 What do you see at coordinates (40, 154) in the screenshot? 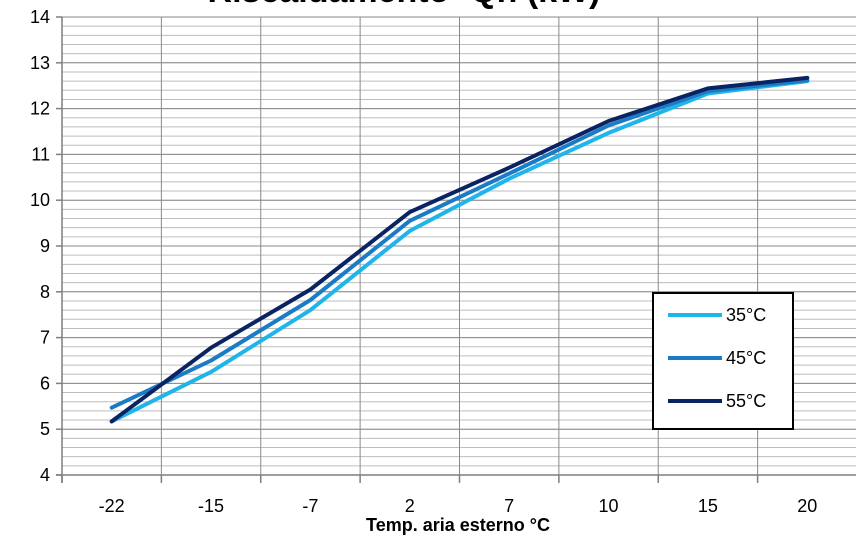
I see `y-tick-label: 11` at bounding box center [40, 154].